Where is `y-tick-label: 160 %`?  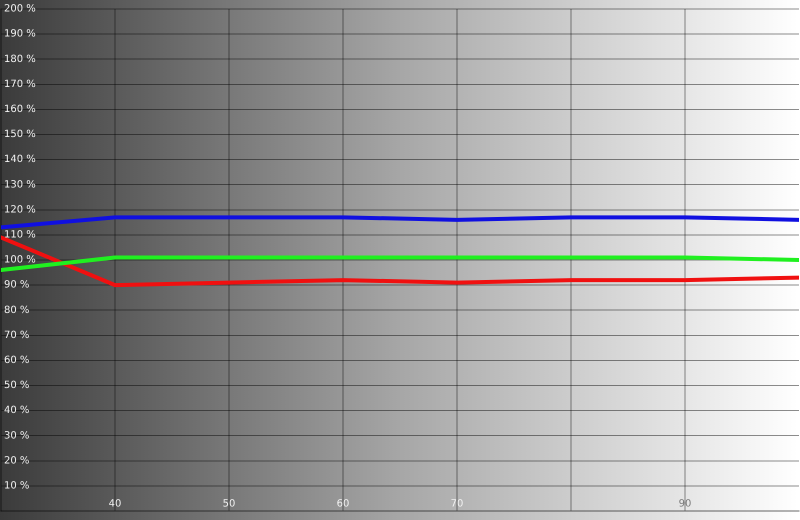
y-tick-label: 160 % is located at coordinates (20, 109).